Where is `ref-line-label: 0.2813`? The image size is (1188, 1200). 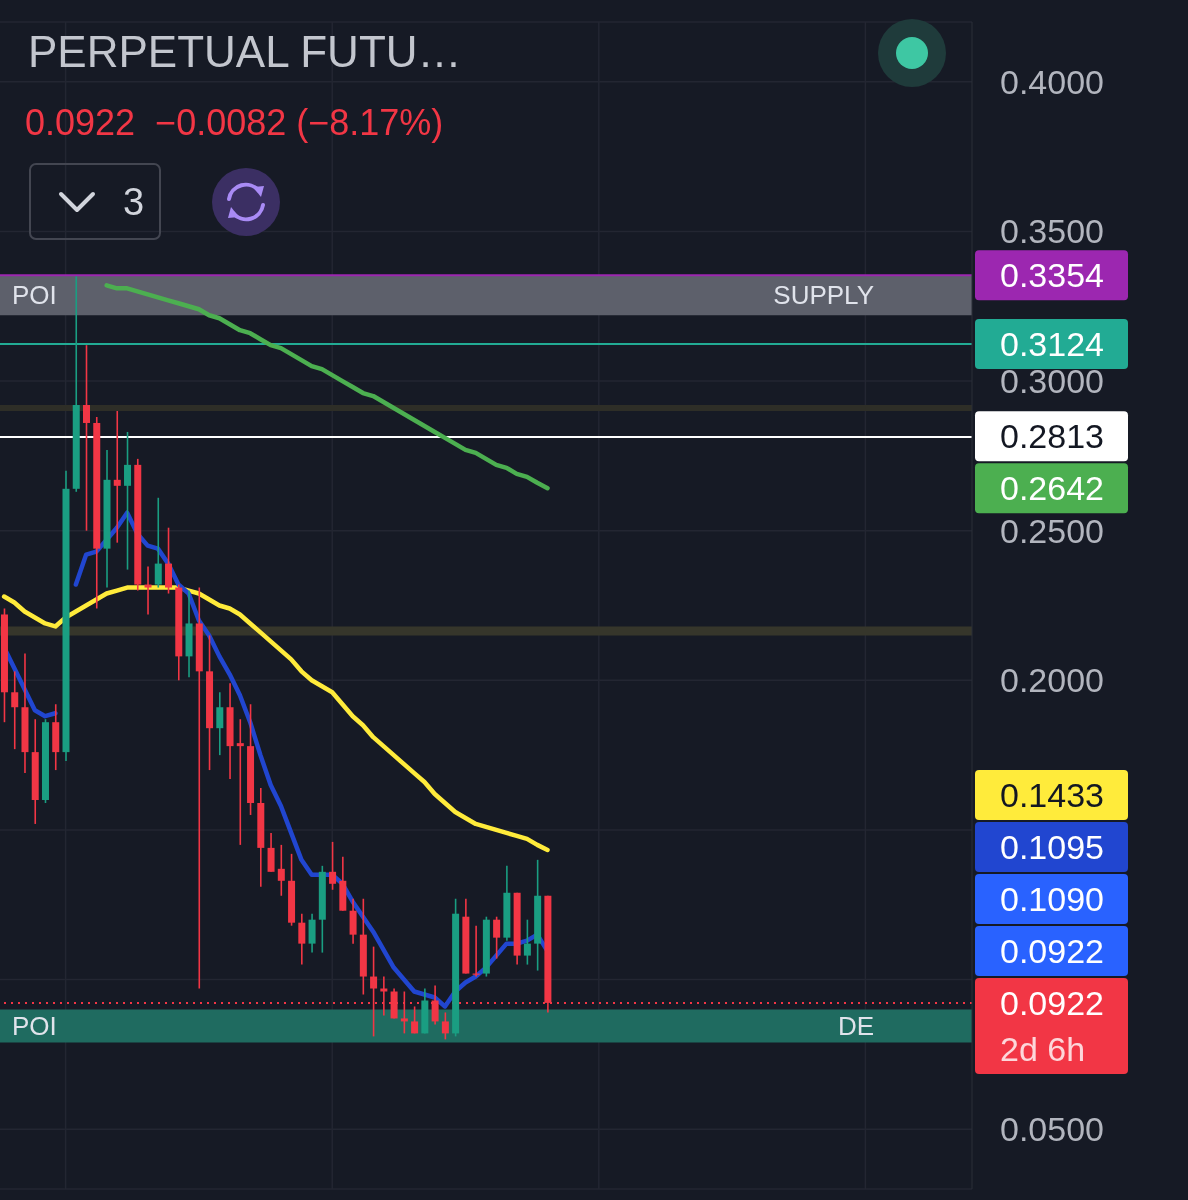 ref-line-label: 0.2813 is located at coordinates (1052, 436).